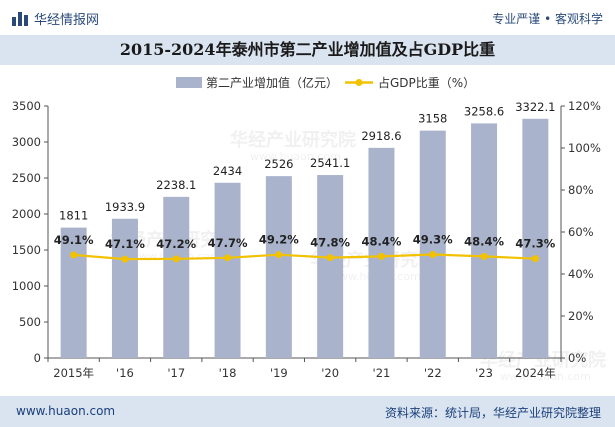  What do you see at coordinates (26, 214) in the screenshot?
I see `y-left-tick-label: 2000` at bounding box center [26, 214].